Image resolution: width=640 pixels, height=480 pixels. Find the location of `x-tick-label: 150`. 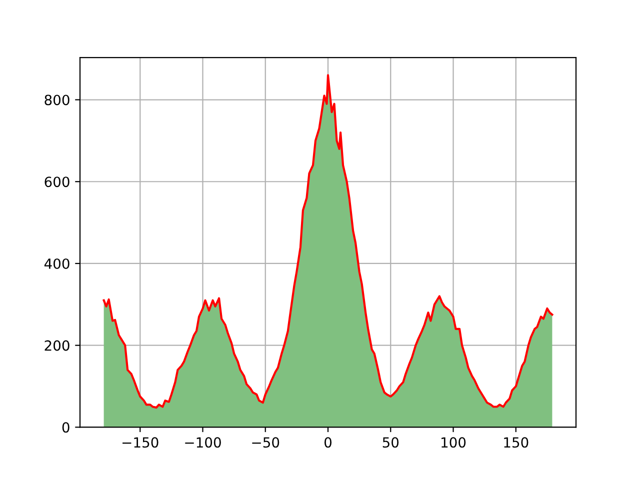

x-tick-label: 150 is located at coordinates (516, 442).